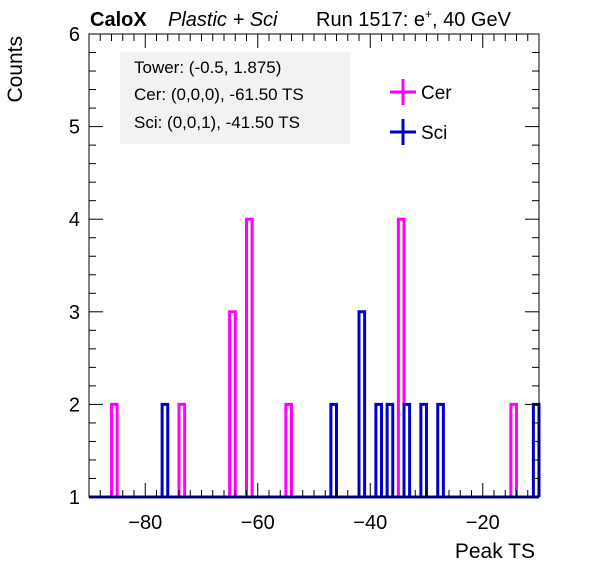  Describe the element at coordinates (74, 498) in the screenshot. I see `y-tick-label: 1` at that location.